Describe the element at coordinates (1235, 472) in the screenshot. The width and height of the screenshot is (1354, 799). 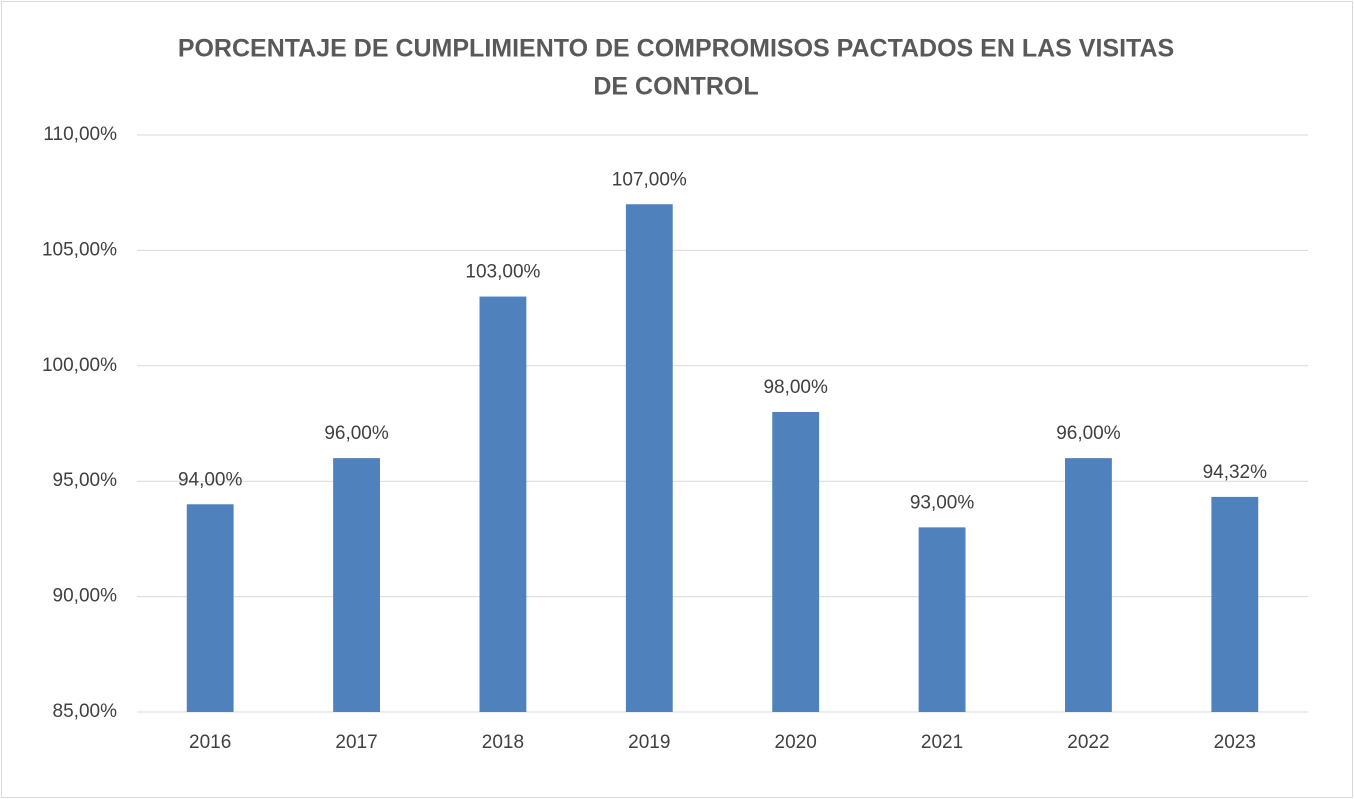
I see `data-label: 94,32%` at that location.